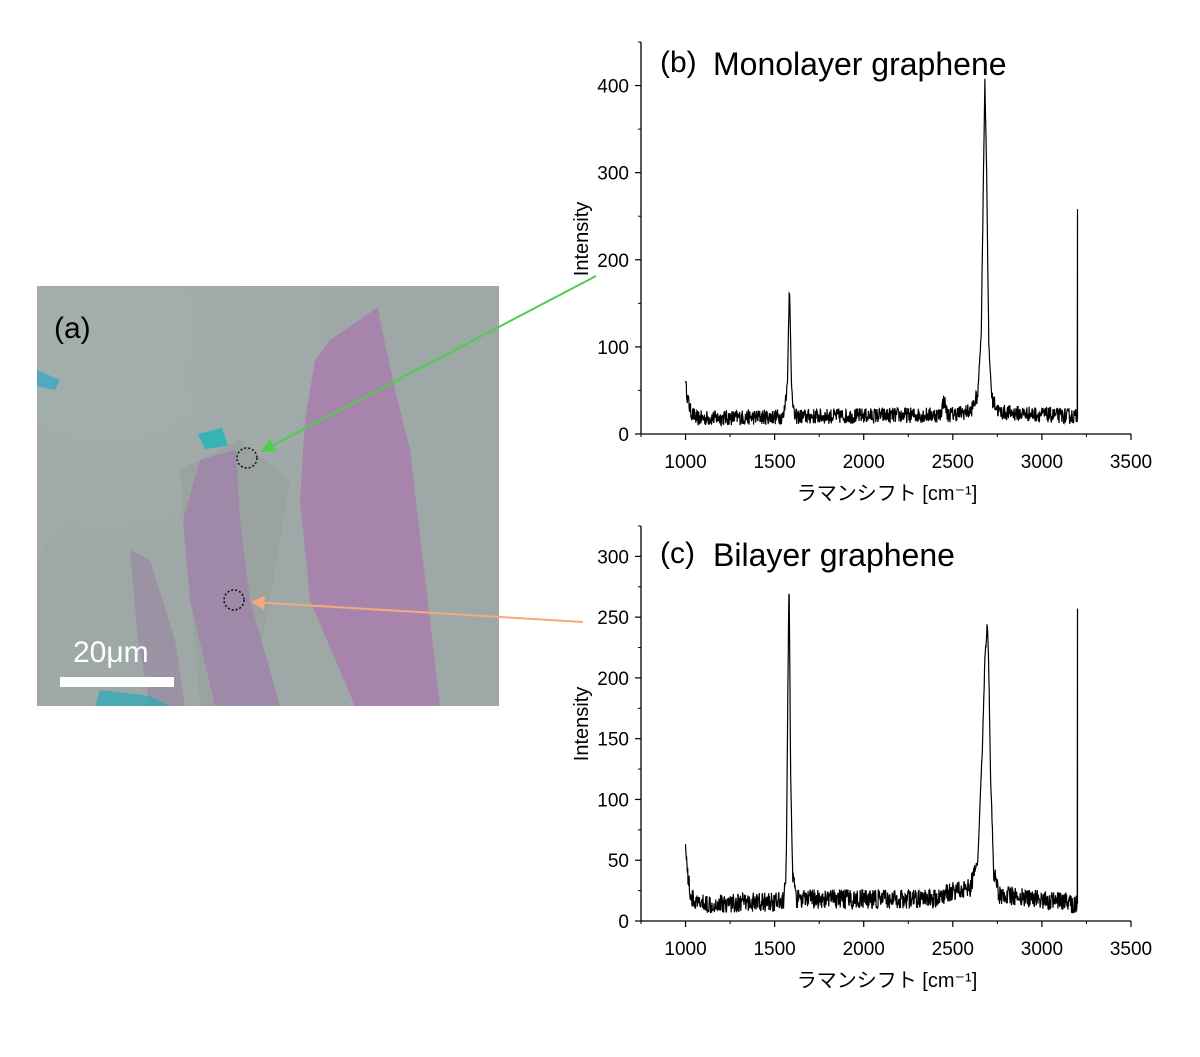 This screenshot has width=1200, height=1057. Describe the element at coordinates (582, 239) in the screenshot. I see `chart-monolayer-ylabel: Intensity` at that location.